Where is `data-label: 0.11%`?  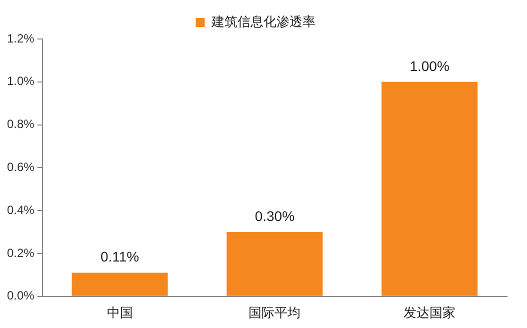 data-label: 0.11% is located at coordinates (120, 256).